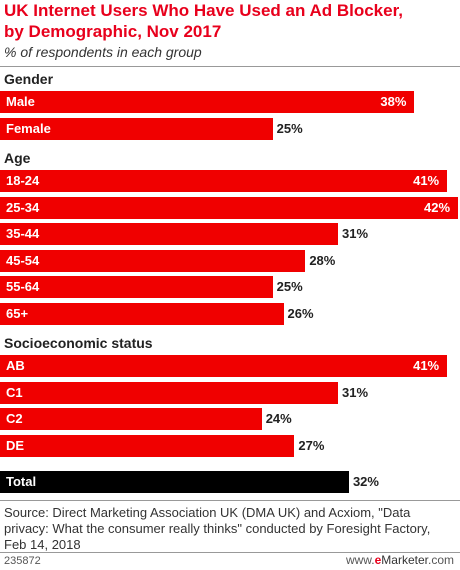 The image size is (460, 570). What do you see at coordinates (142, 313) in the screenshot?
I see `bar-65-` at bounding box center [142, 313].